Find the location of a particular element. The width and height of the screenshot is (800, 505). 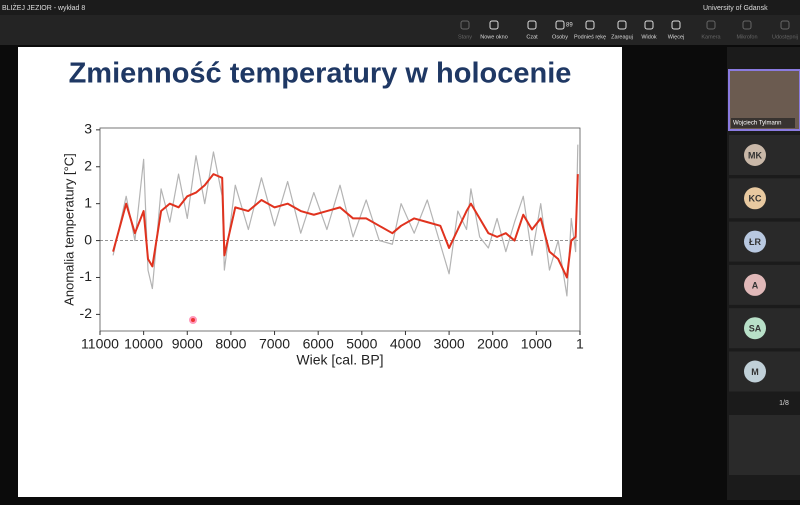

avatar-initials: M is located at coordinates (755, 372).